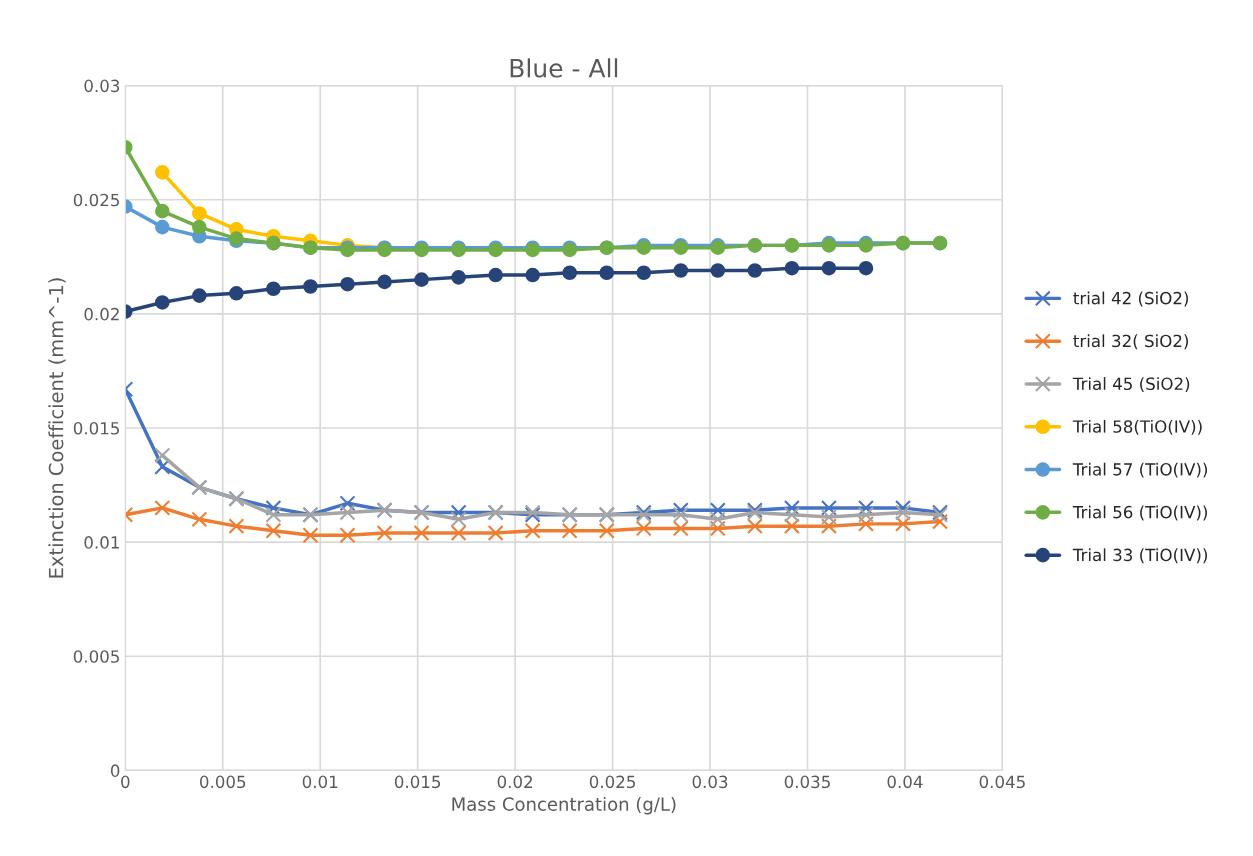 This screenshot has width=1253, height=856. I want to click on legend-label: Trial 57 (TiO(IV)), so click(1139, 470).